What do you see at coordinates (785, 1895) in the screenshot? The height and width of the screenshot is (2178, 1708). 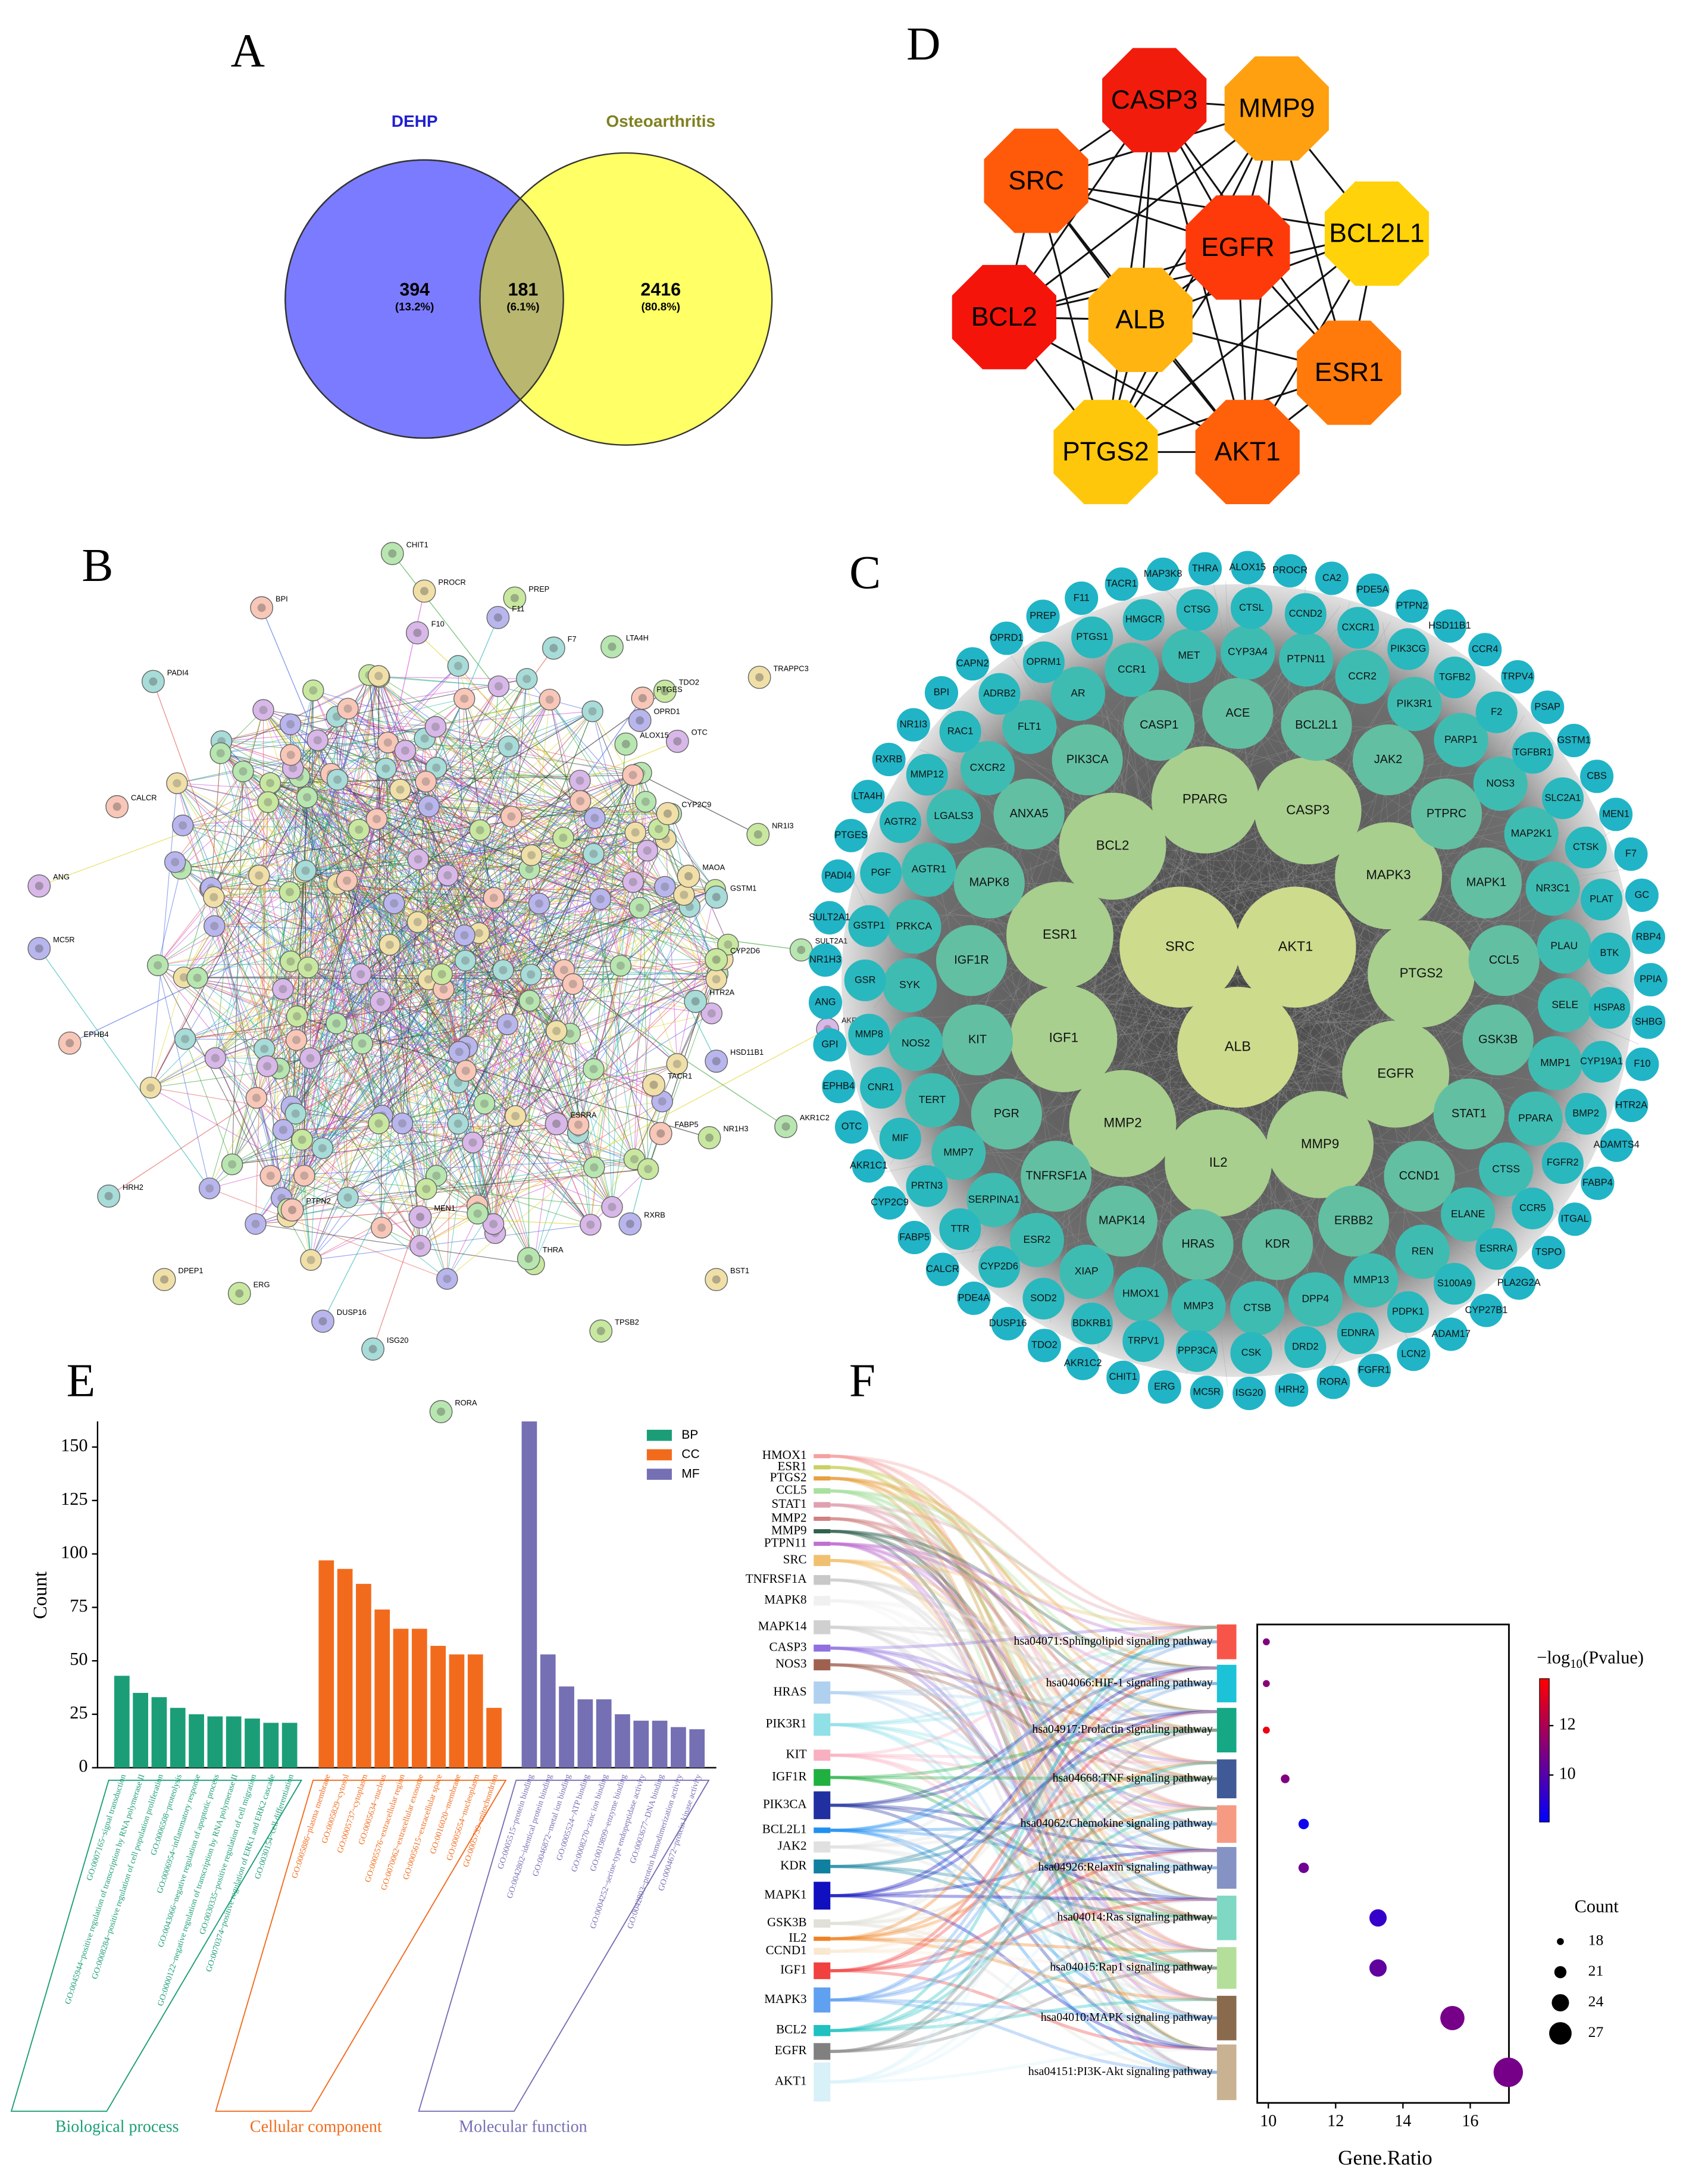 I see `gene-label: MAPK1` at bounding box center [785, 1895].